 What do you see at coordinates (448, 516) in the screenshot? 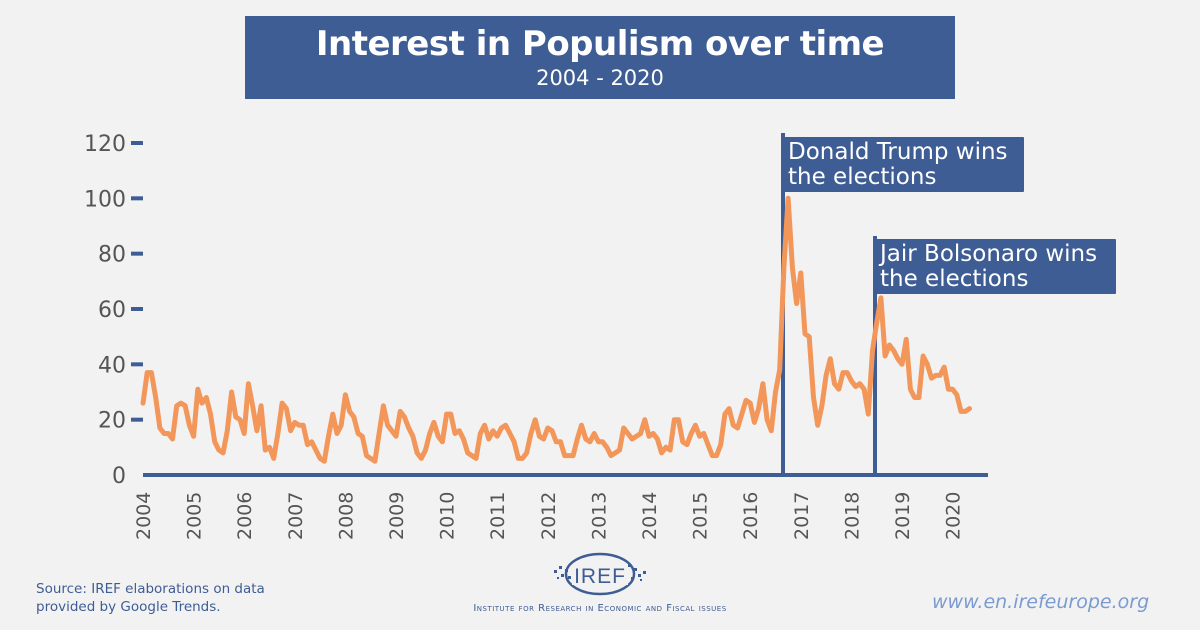
I see `x-tick-label: 2010` at bounding box center [448, 516].